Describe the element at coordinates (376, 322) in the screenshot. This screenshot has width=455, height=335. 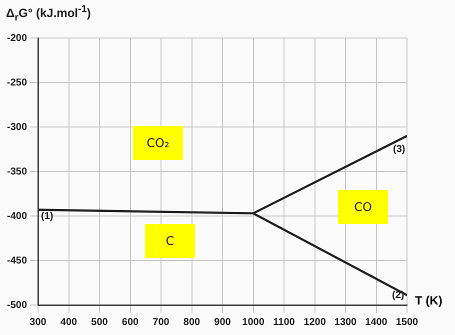
I see `x-tick-label: 1400` at that location.